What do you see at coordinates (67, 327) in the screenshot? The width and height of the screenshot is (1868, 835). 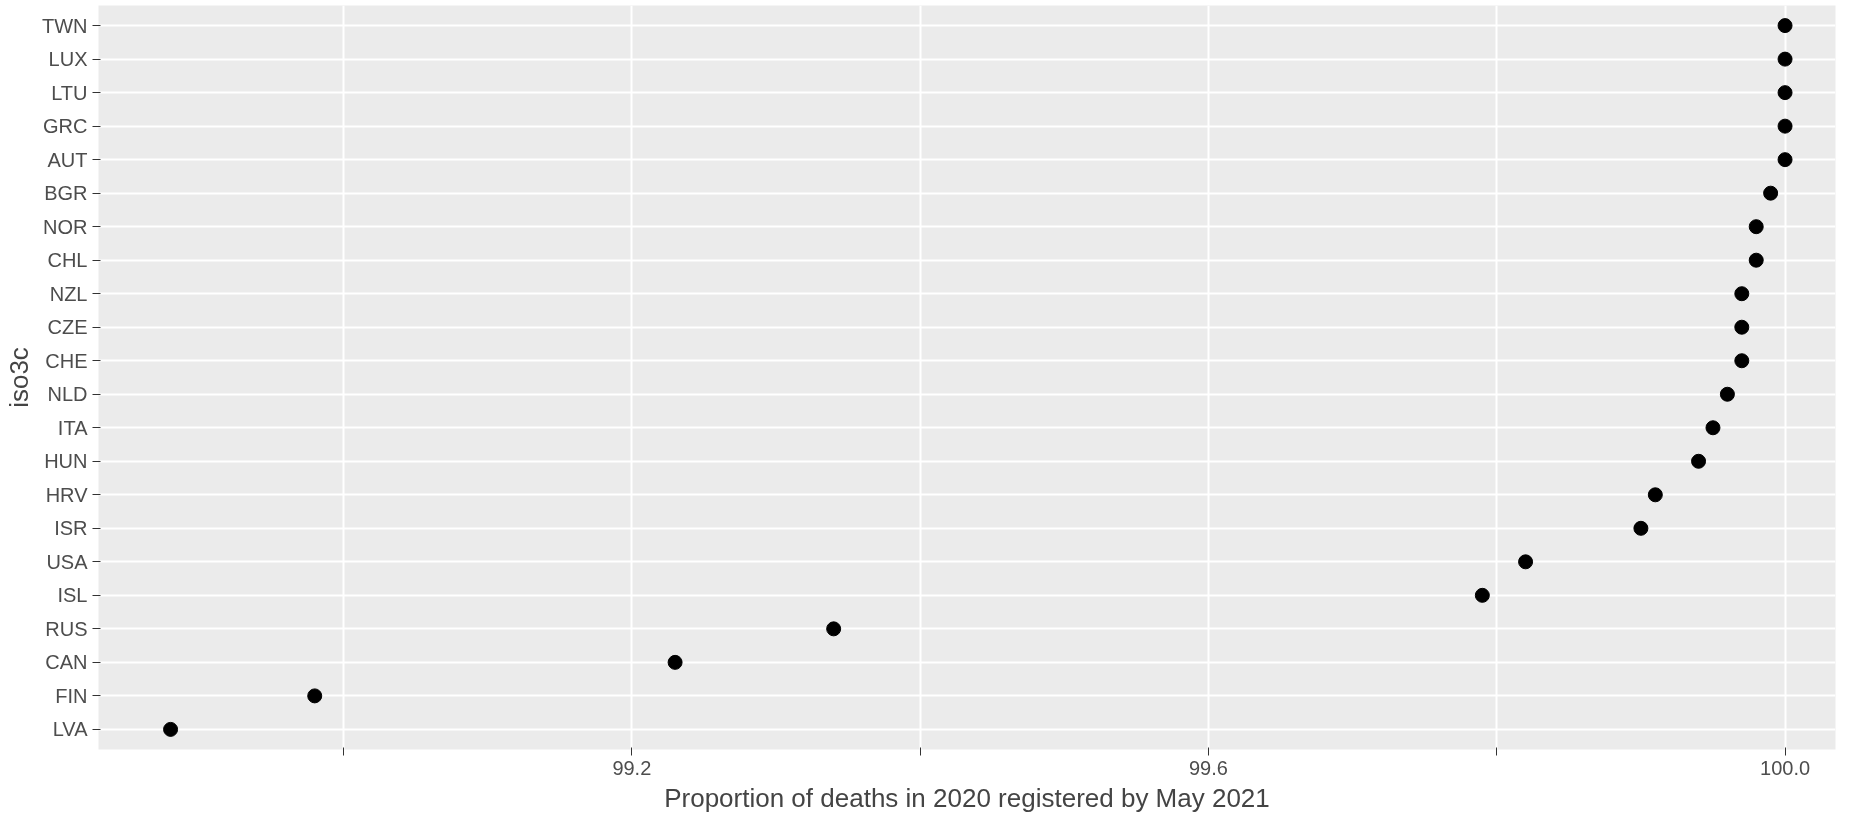 I see `y-tick-label: CZE` at bounding box center [67, 327].